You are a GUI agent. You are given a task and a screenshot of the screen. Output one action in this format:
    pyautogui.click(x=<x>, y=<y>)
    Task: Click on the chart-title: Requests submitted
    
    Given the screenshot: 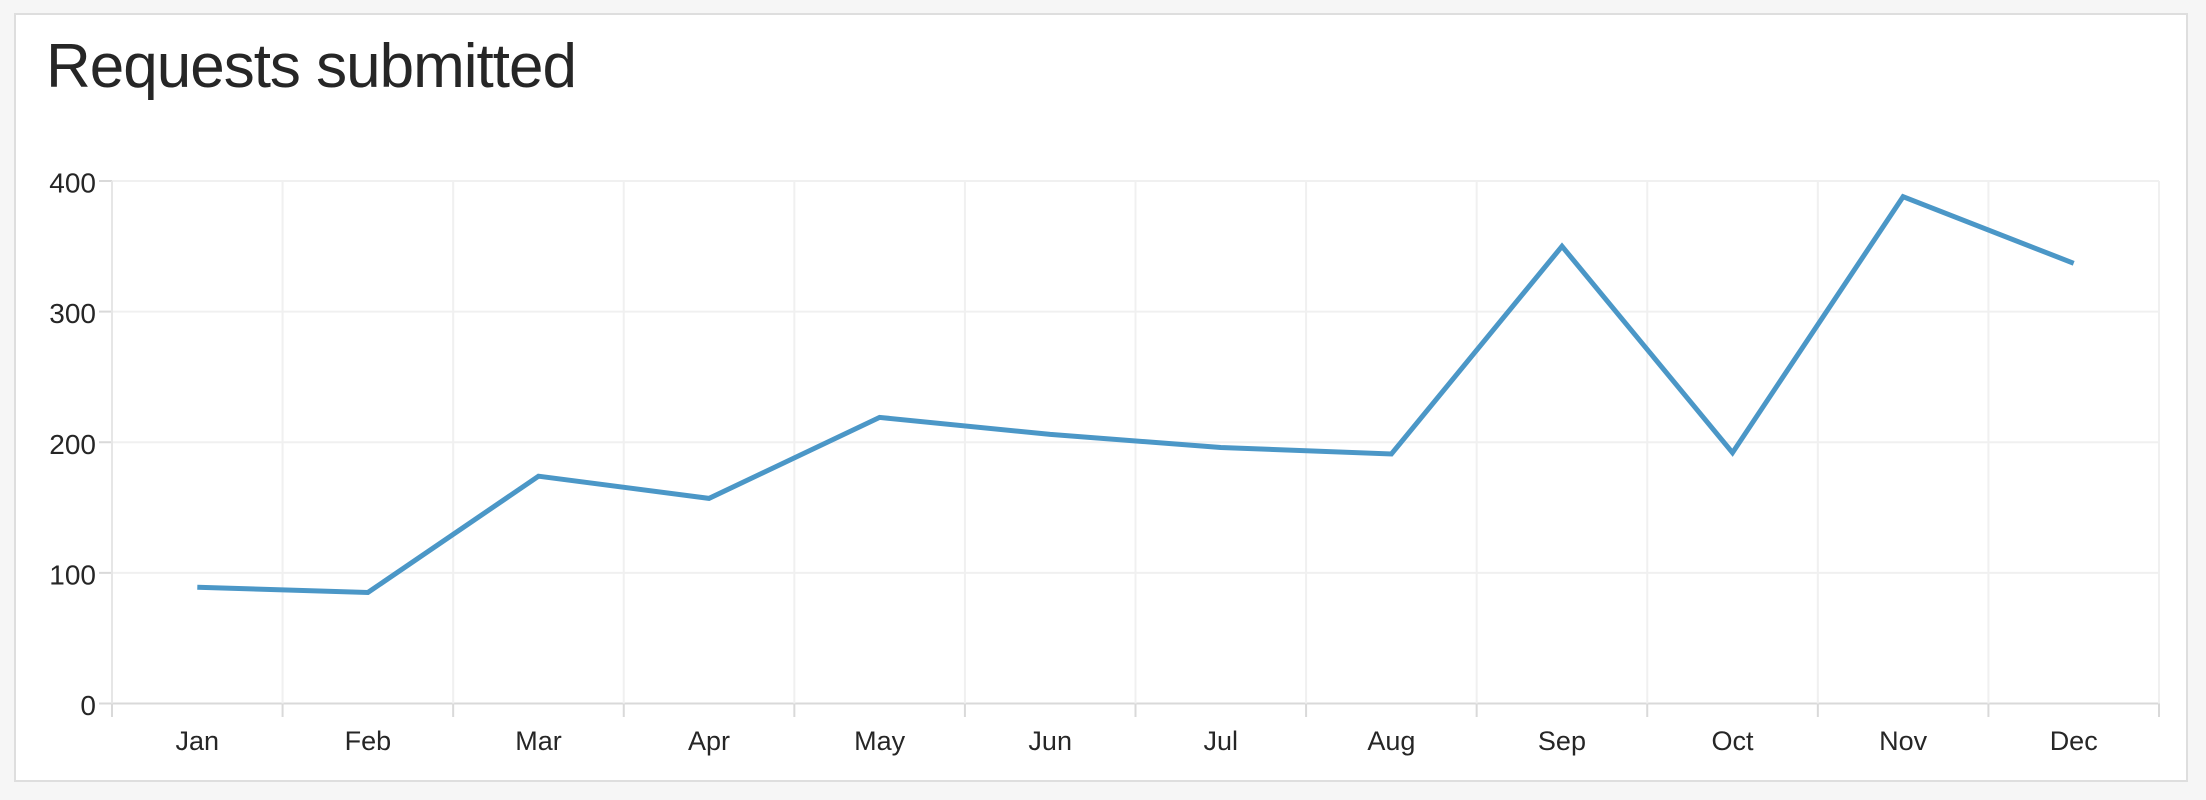 What is the action you would take?
    pyautogui.click(x=311, y=66)
    